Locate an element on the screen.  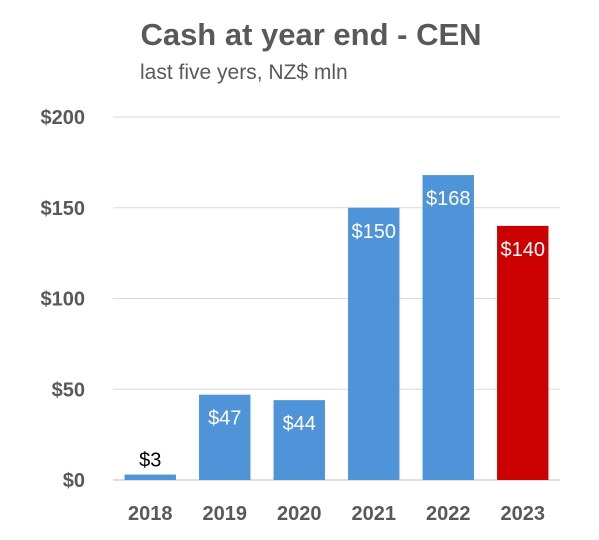
data-label-2021: $150 is located at coordinates (374, 232).